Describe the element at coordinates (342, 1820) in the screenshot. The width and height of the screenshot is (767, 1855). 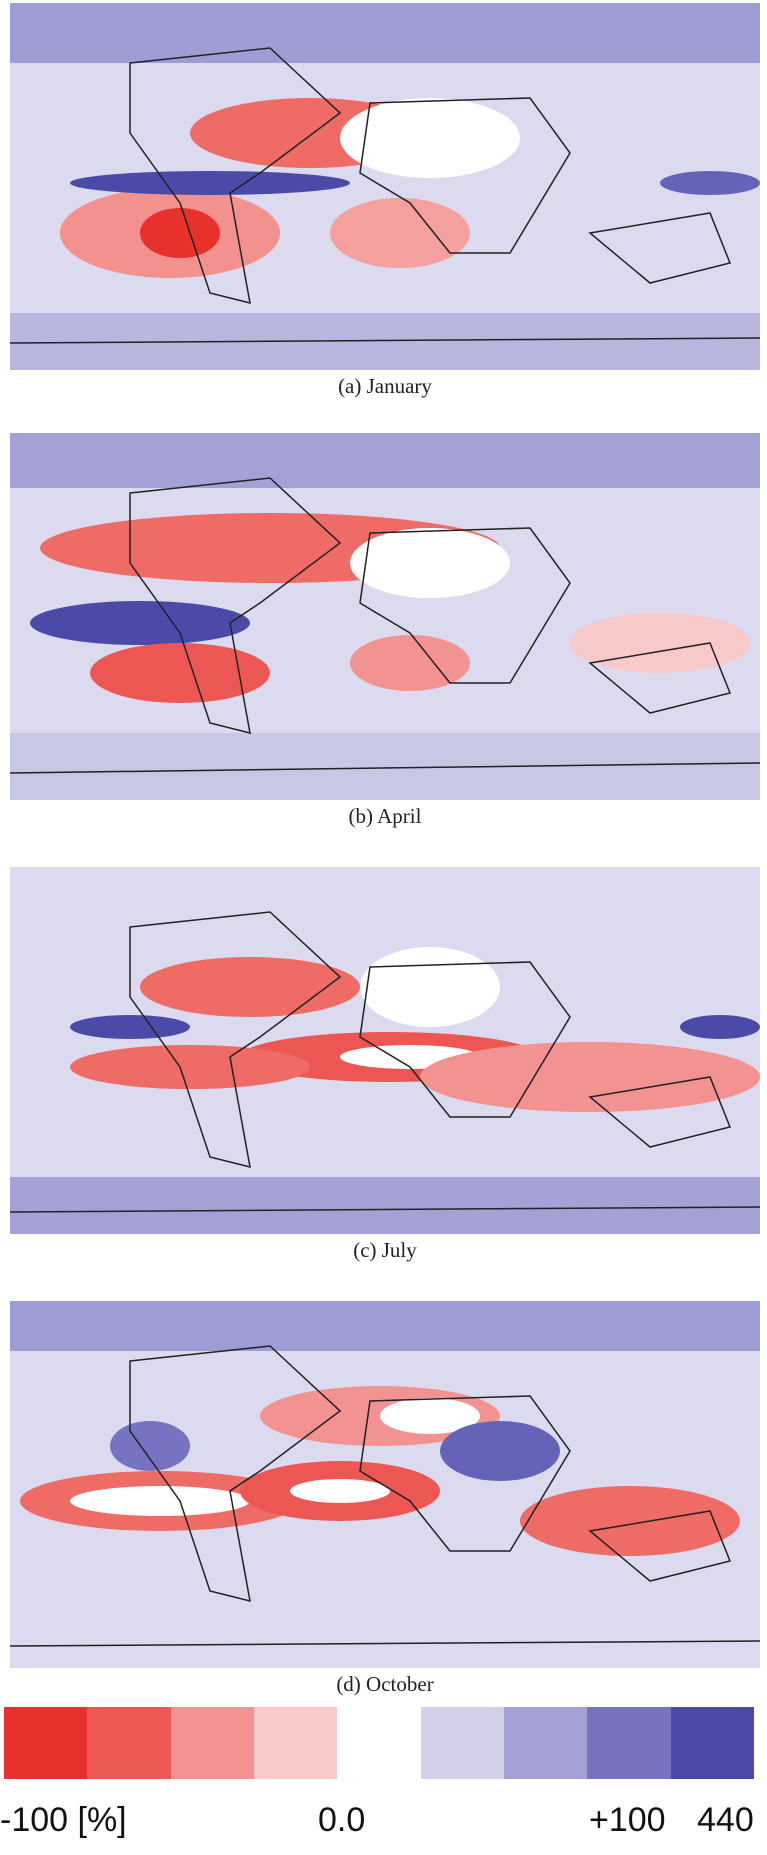
I see `colorbar-label-zero: 0.0` at that location.